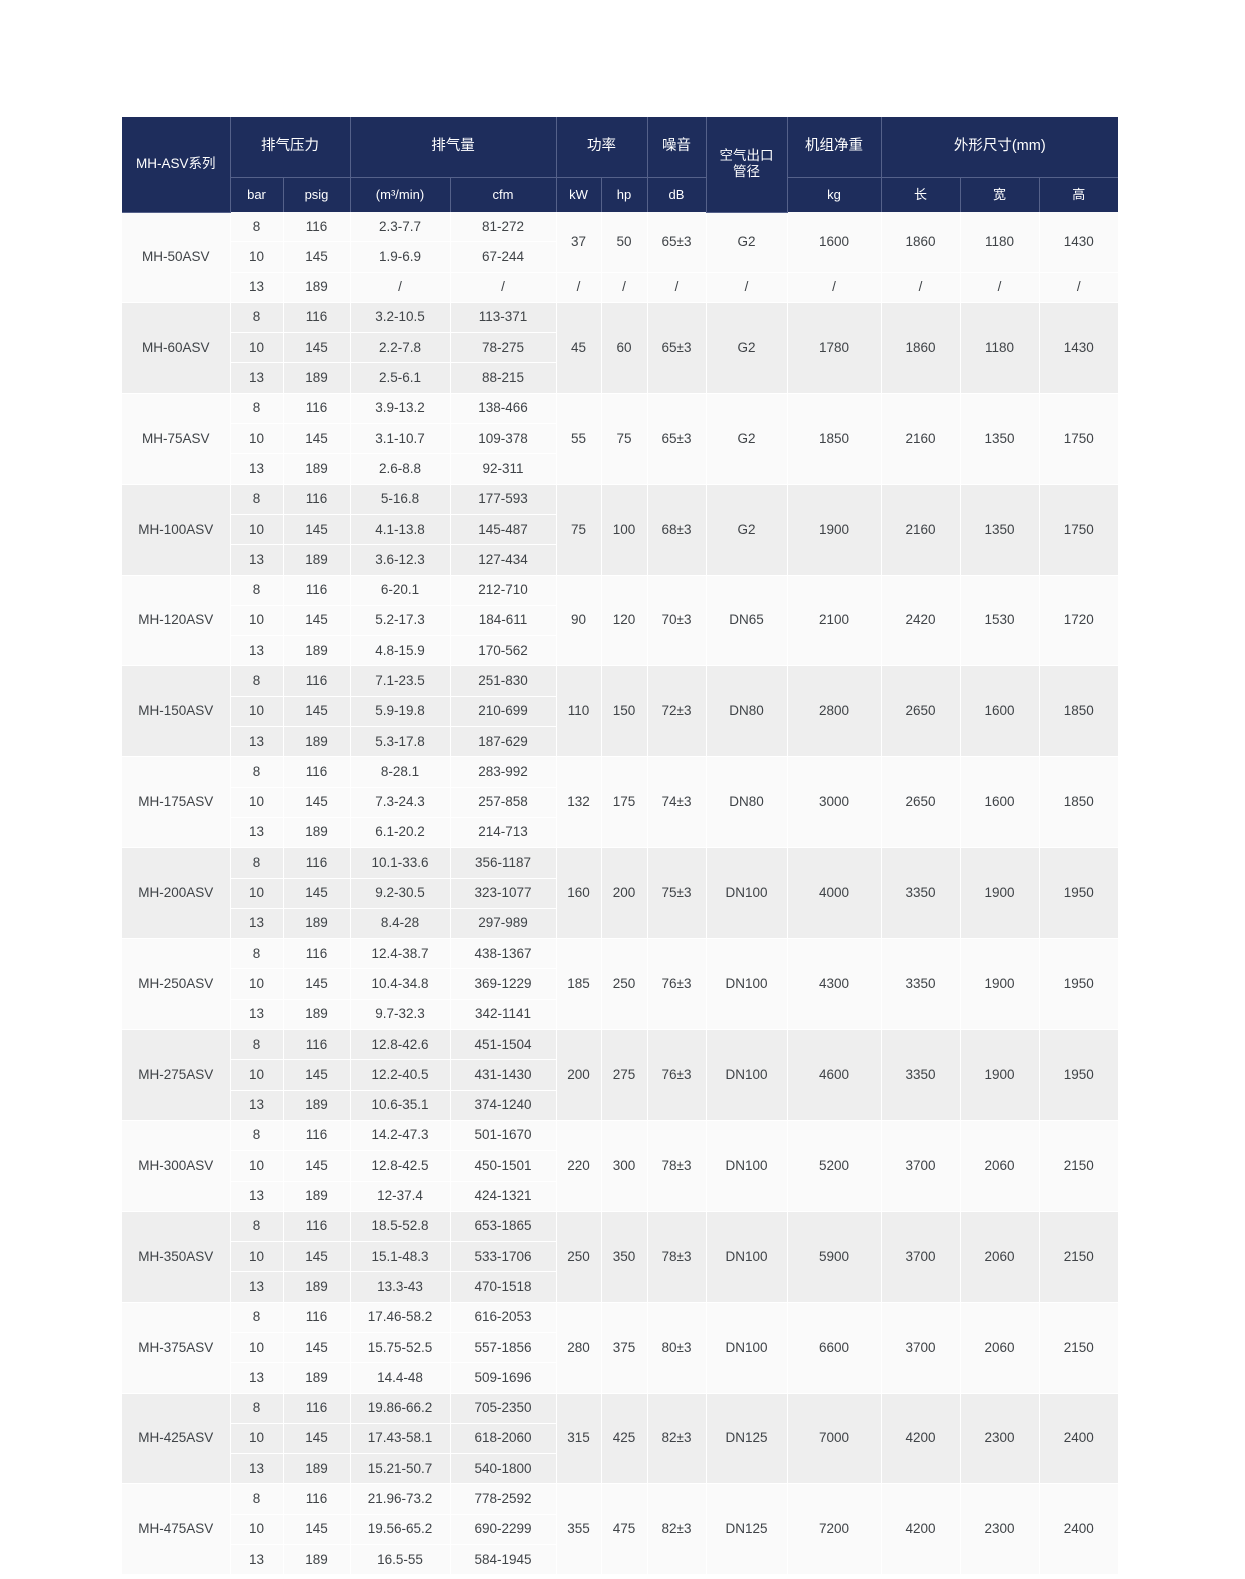 Image resolution: width=1245 pixels, height=1579 pixels. Describe the element at coordinates (620, 469) in the screenshot. I see `table-row: 13 189 2.6-8.8 92-311` at that location.